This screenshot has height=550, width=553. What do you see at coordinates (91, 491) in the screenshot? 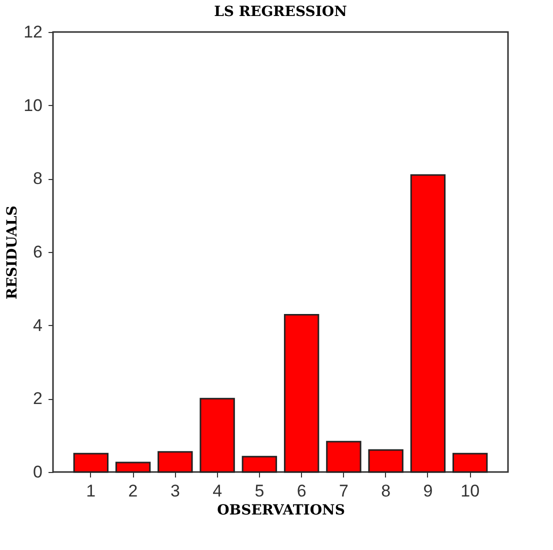
I see `x-tick-label: 1` at bounding box center [91, 491].